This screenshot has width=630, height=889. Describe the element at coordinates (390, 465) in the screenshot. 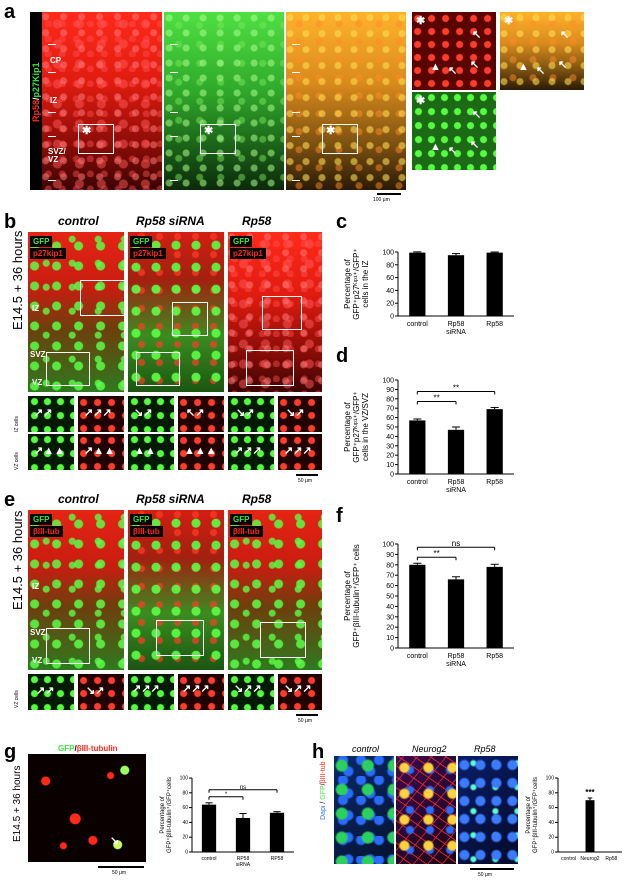

I see `y-tick-label: 10` at that location.